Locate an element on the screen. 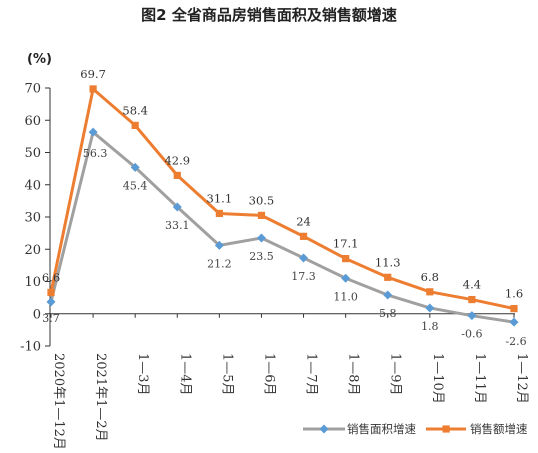 The width and height of the screenshot is (538, 453). chart-title: 图2 全省商品房销售面积及销售额增速 is located at coordinates (269, 15).